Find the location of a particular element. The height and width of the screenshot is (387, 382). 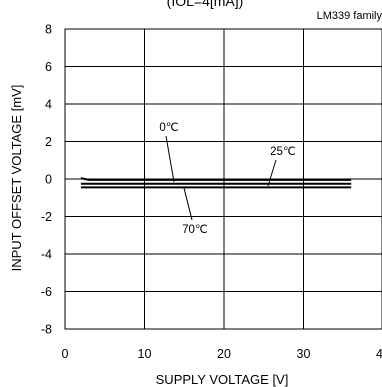

x-tick-label: 10 is located at coordinates (145, 354).